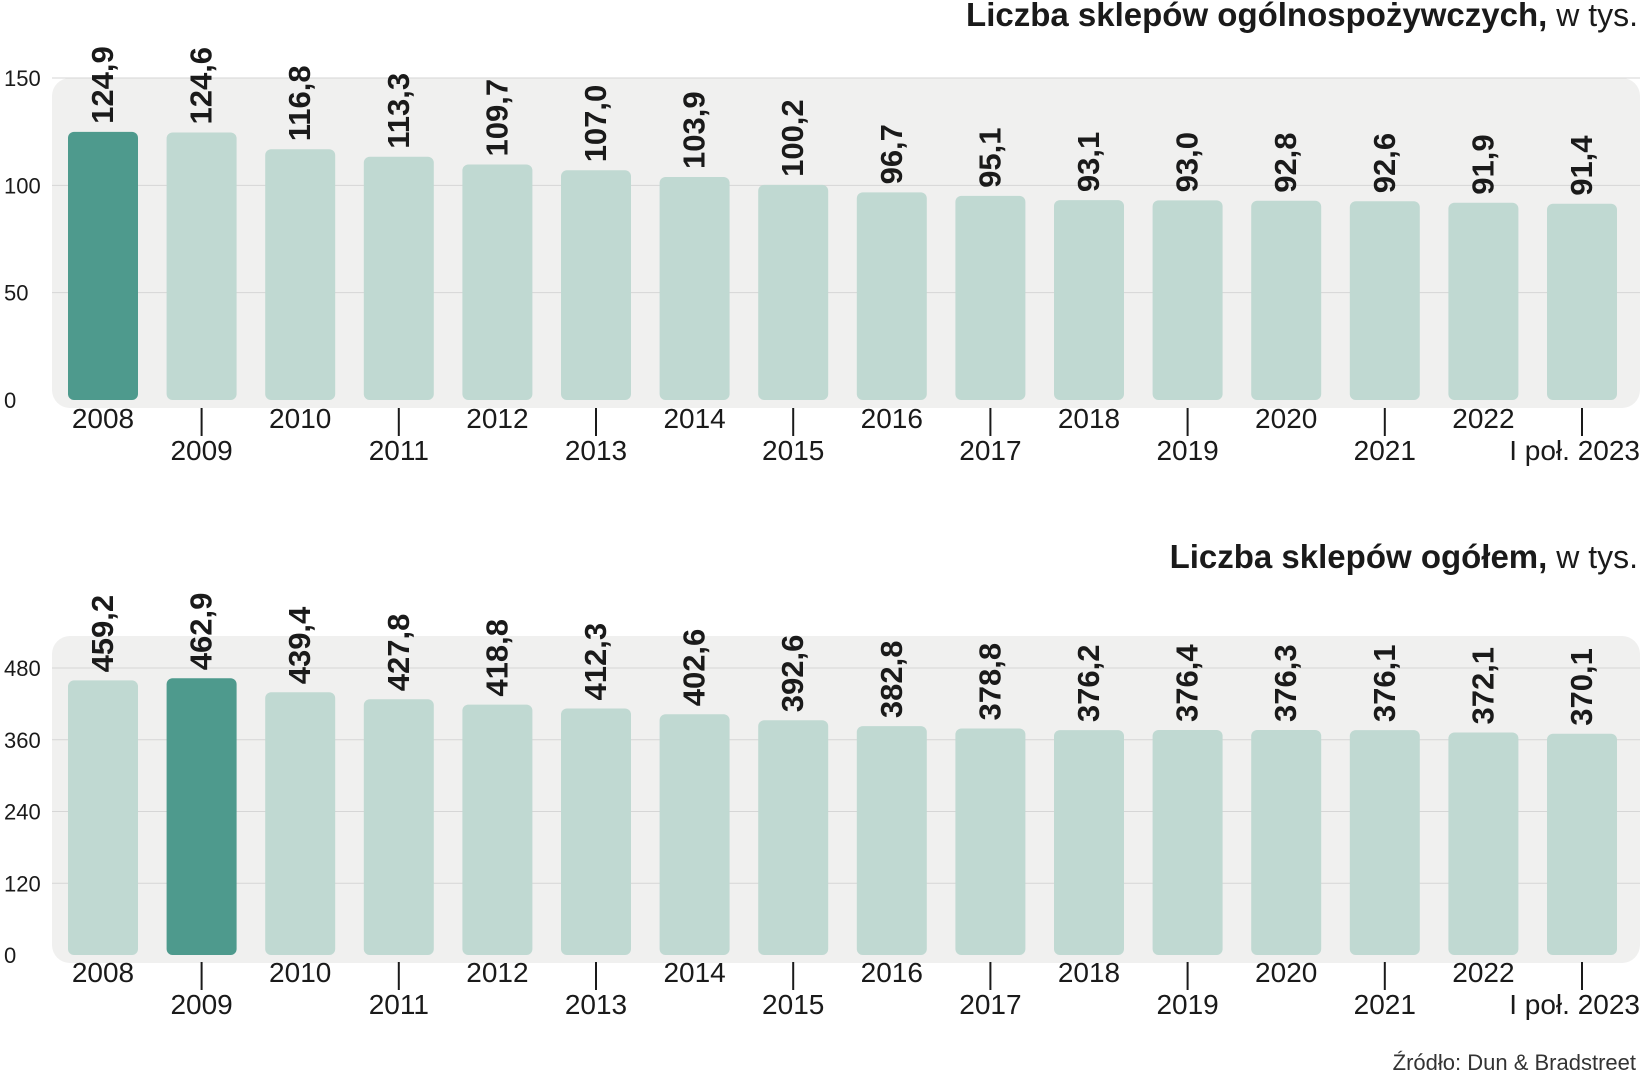  Describe the element at coordinates (398, 111) in the screenshot. I see `value-label: 113,3` at that location.